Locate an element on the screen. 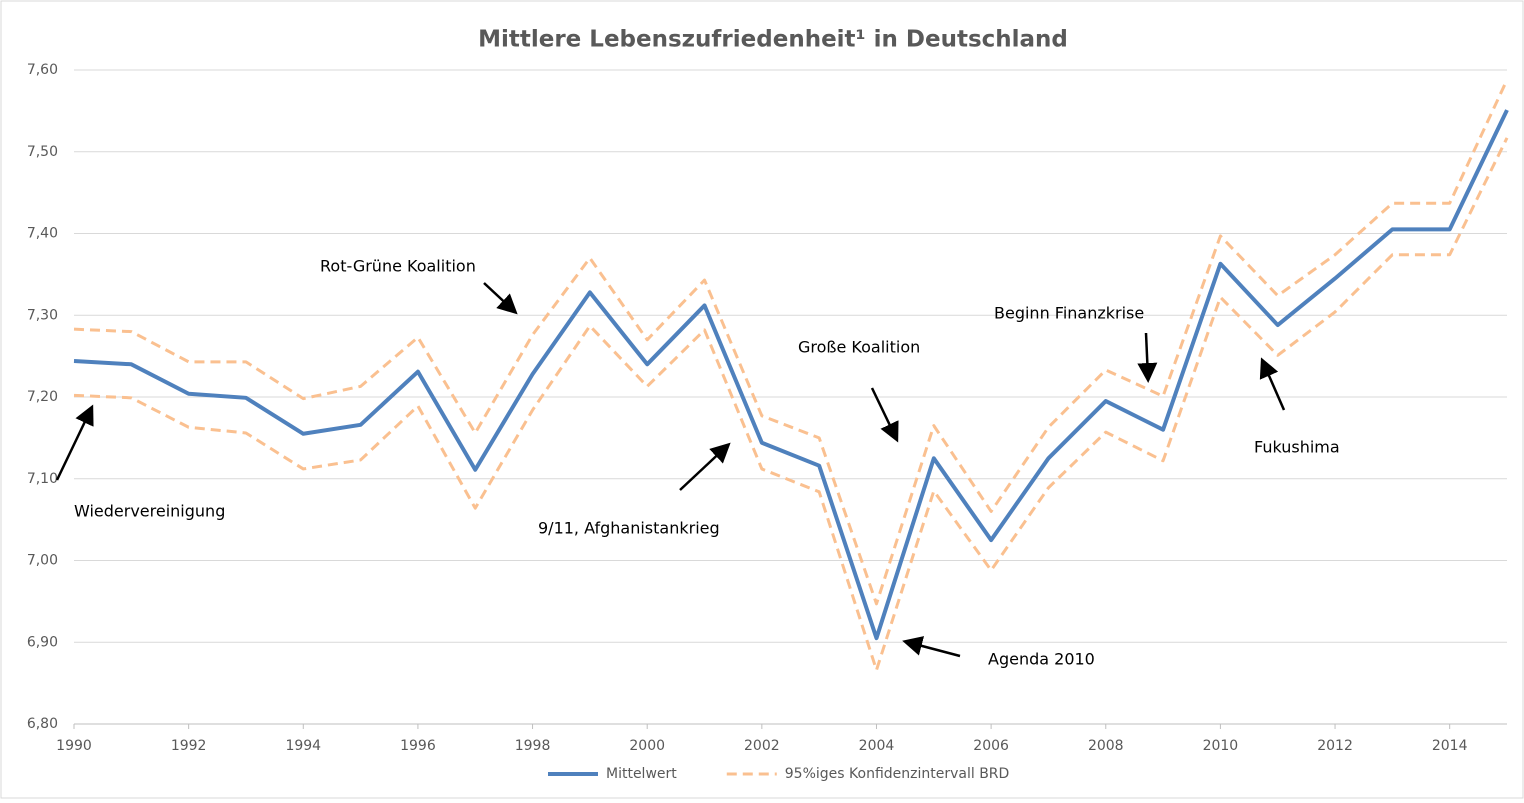  y-tick-label: 7,60 is located at coordinates (42, 70).